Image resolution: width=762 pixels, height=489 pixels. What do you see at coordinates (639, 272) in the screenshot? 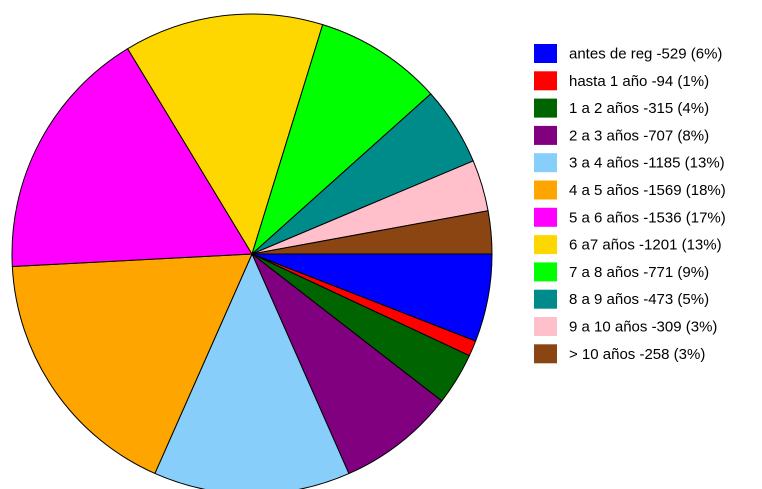
I see `legend-label-9: 7 a 8 años -771 (9%)` at bounding box center [639, 272].